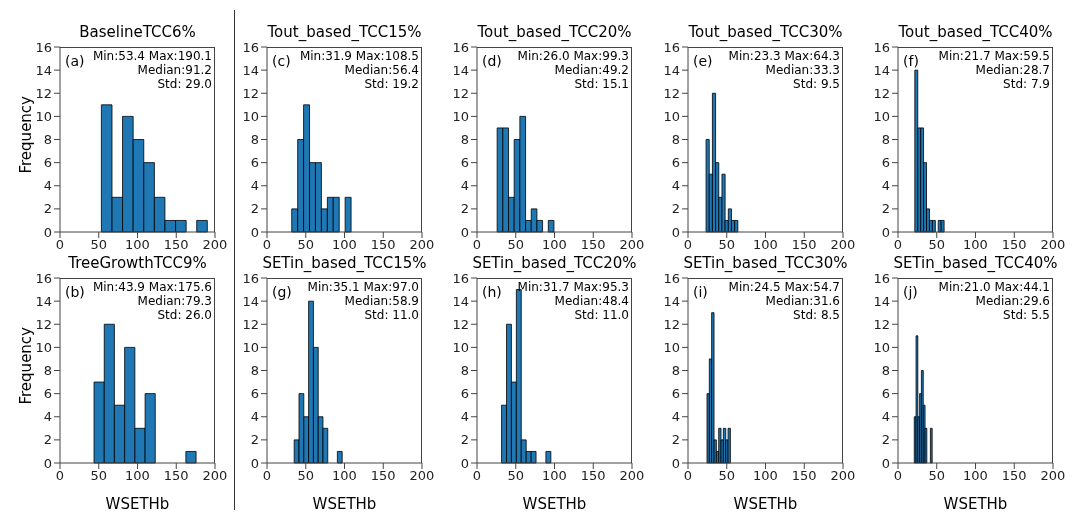 The width and height of the screenshot is (1073, 521). What do you see at coordinates (802, 301) in the screenshot?
I see `annotation: Median:31.6` at bounding box center [802, 301].